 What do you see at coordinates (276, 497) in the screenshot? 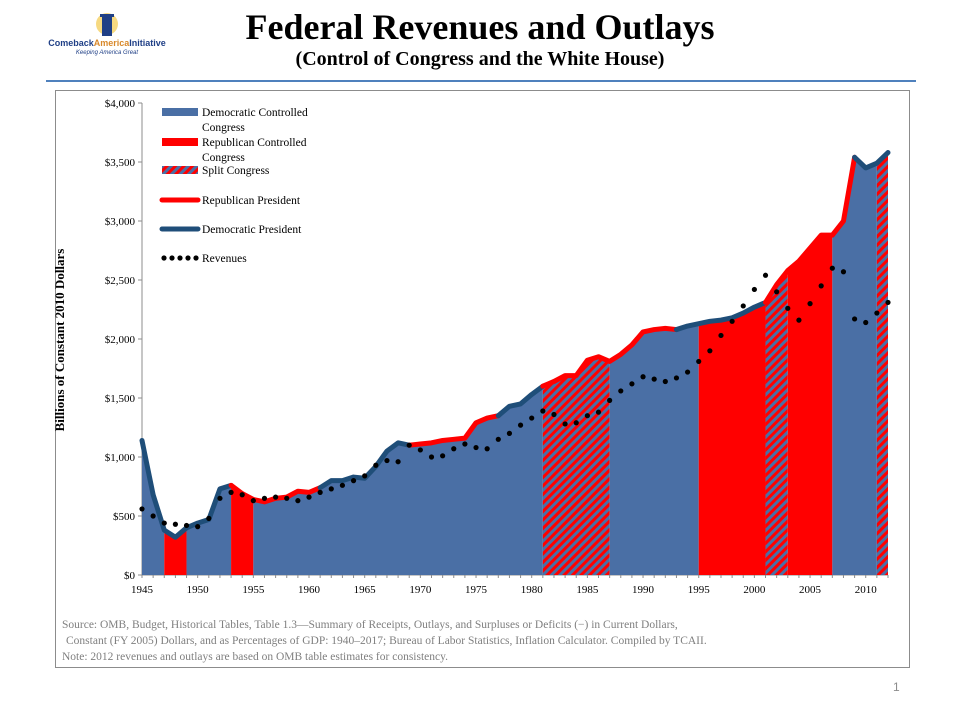
I see `revenue-point-1957` at bounding box center [276, 497].